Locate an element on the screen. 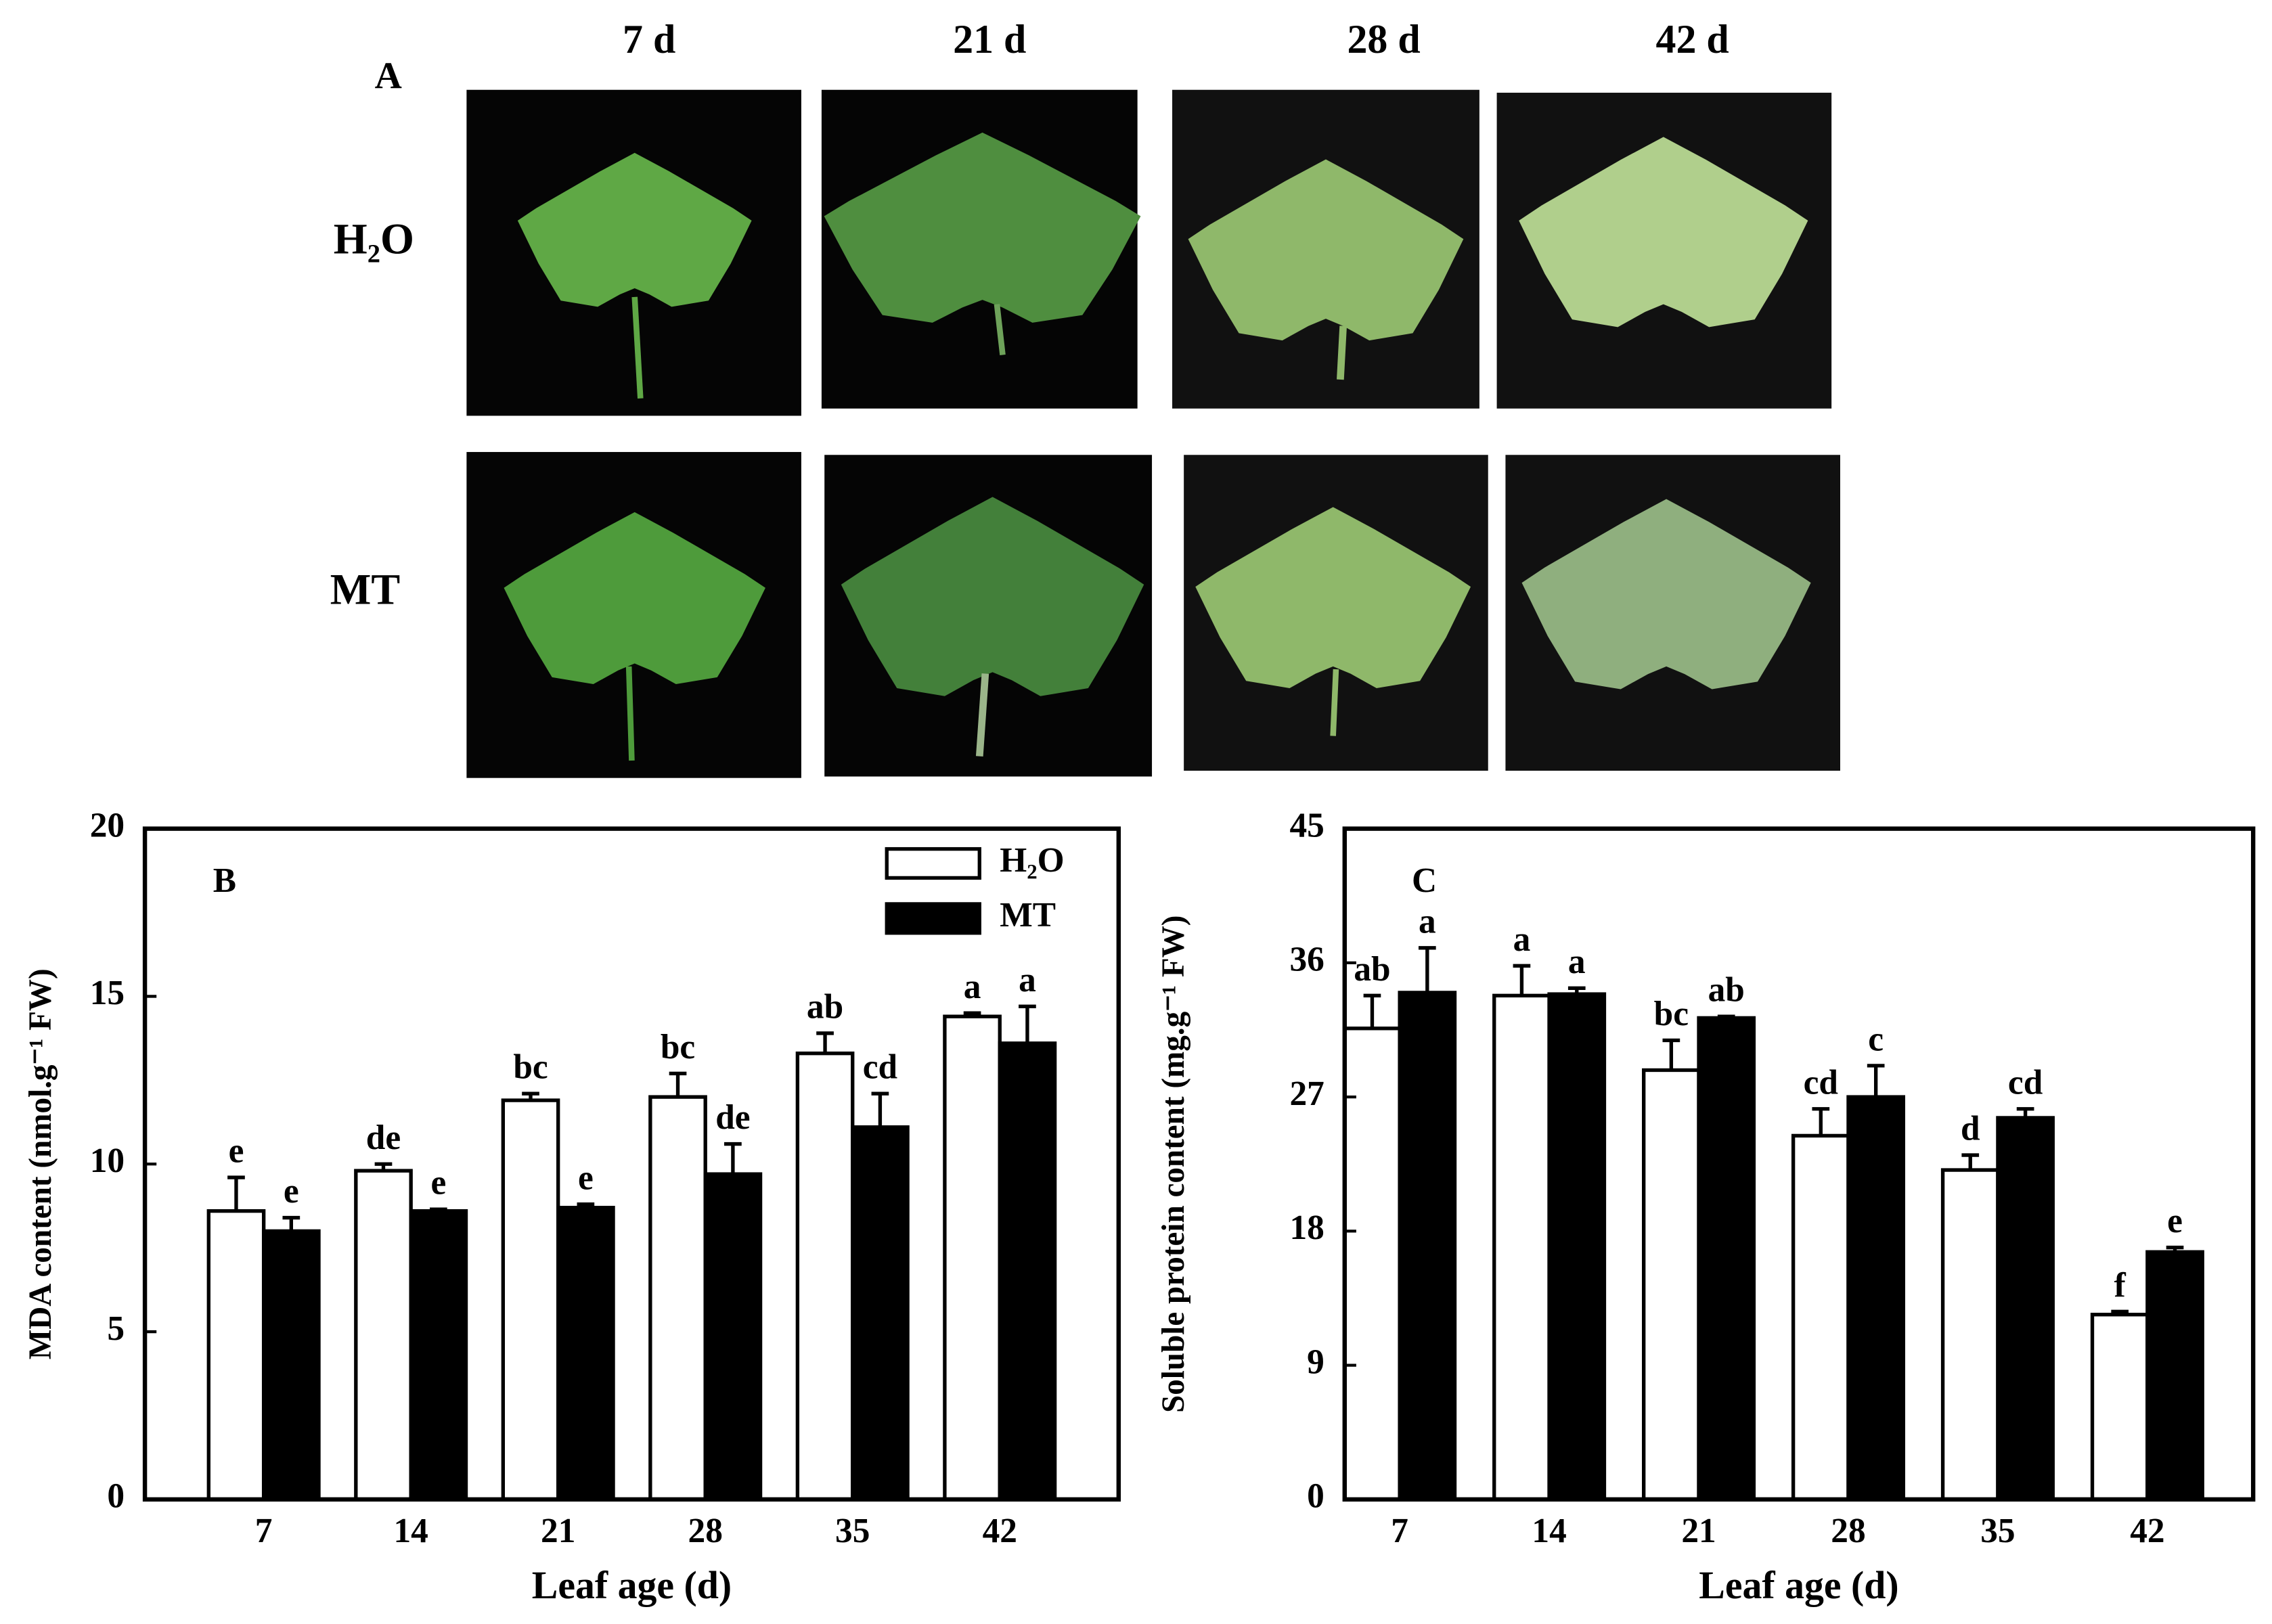  y-axis-label: Soluble protein content (mg.g⁻¹ FW) is located at coordinates (1173, 1164).